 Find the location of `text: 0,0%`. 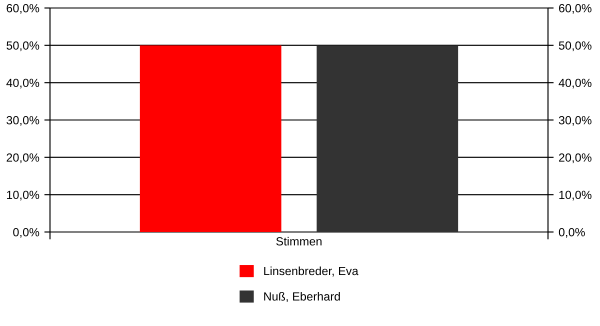

text: 0,0% is located at coordinates (571, 233).